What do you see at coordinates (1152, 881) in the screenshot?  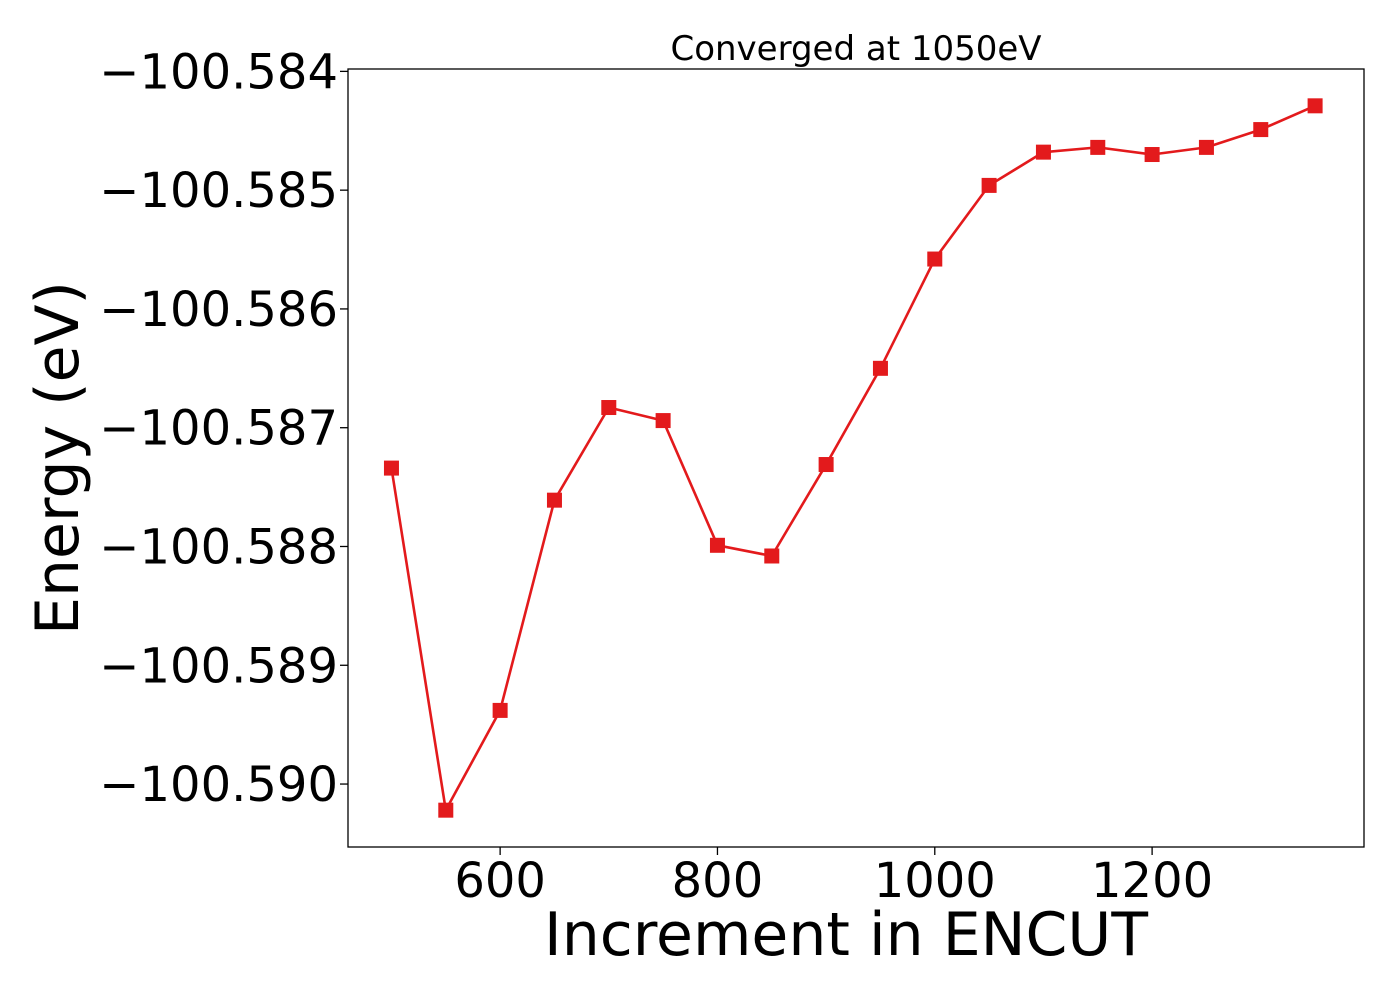 I see `x-tick-label: 1200` at bounding box center [1152, 881].